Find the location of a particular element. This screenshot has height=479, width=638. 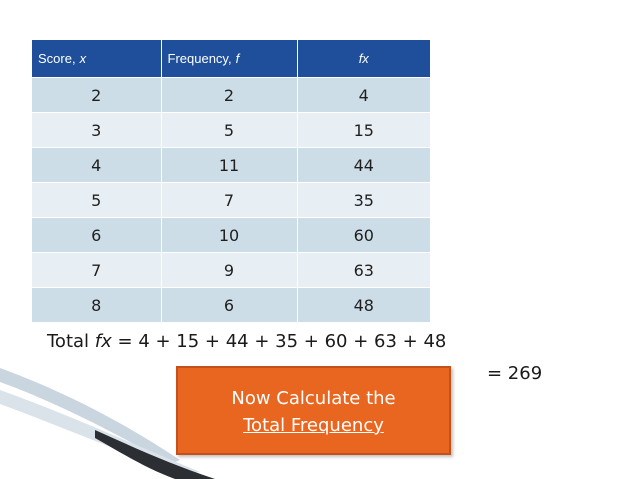

table-header-row: Score, x Frequency, f fx is located at coordinates (231, 59).